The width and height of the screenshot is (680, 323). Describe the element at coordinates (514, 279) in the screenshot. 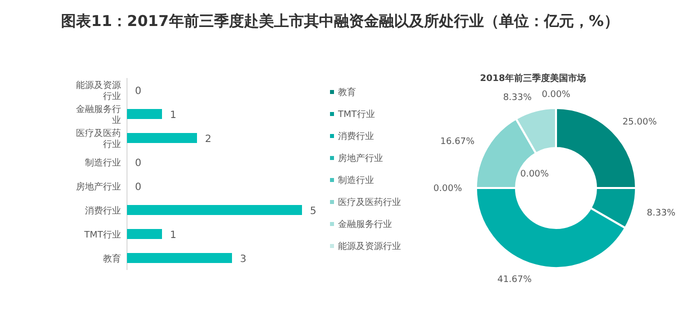

I see `data-label: 41.67%` at that location.